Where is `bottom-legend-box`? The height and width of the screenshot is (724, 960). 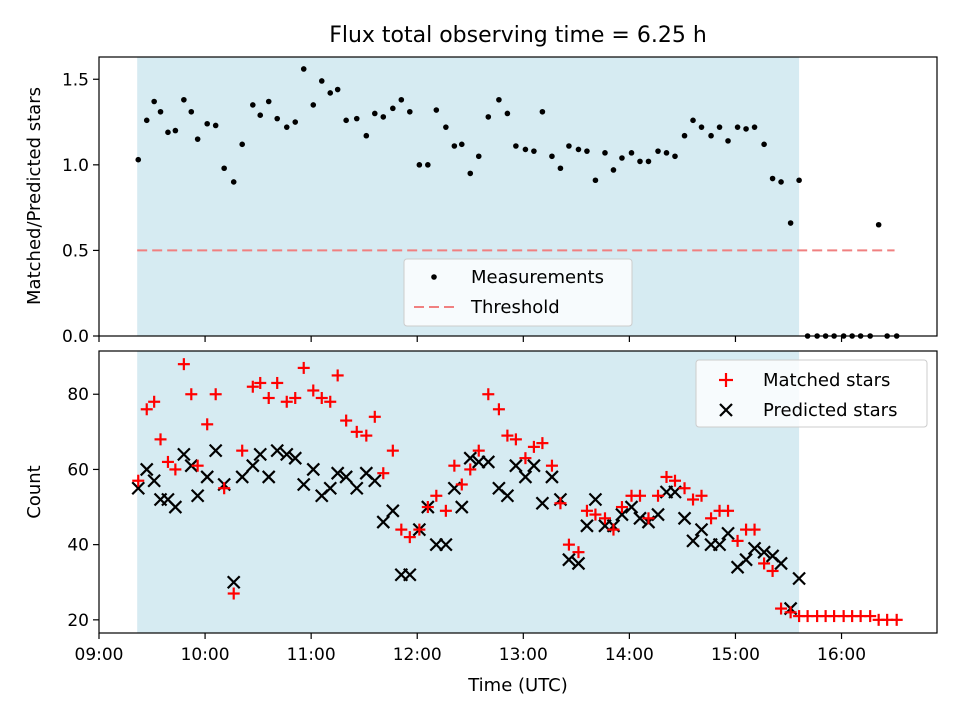 bottom-legend-box is located at coordinates (811, 393).